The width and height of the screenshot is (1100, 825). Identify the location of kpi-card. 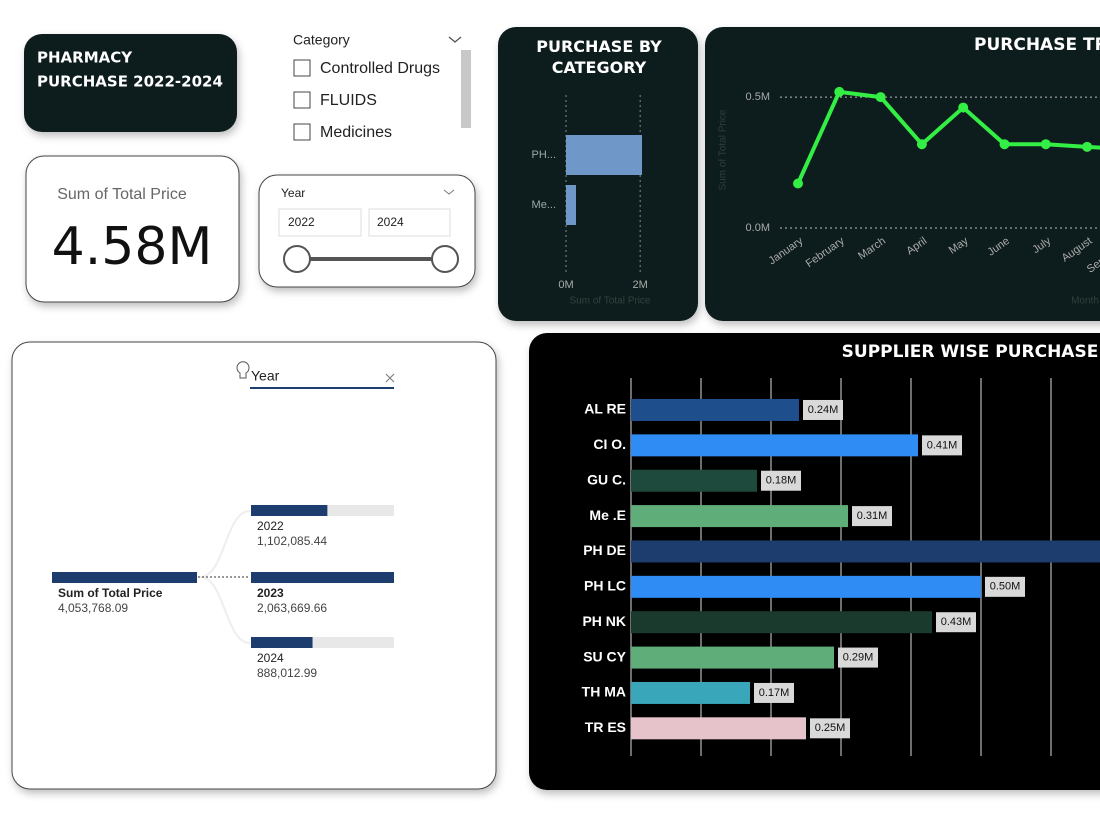
(132, 229).